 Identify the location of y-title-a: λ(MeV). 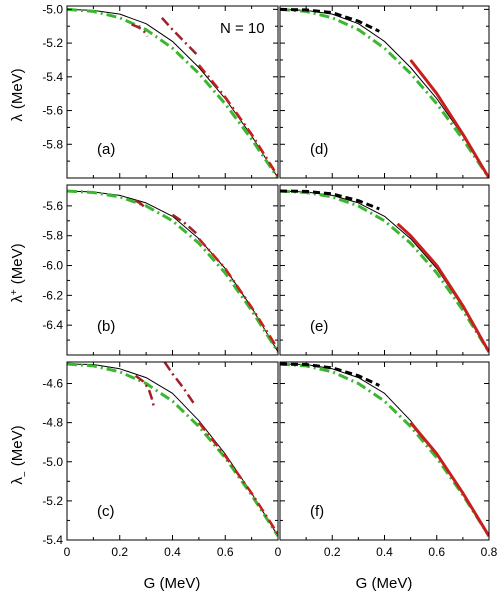
(17, 94).